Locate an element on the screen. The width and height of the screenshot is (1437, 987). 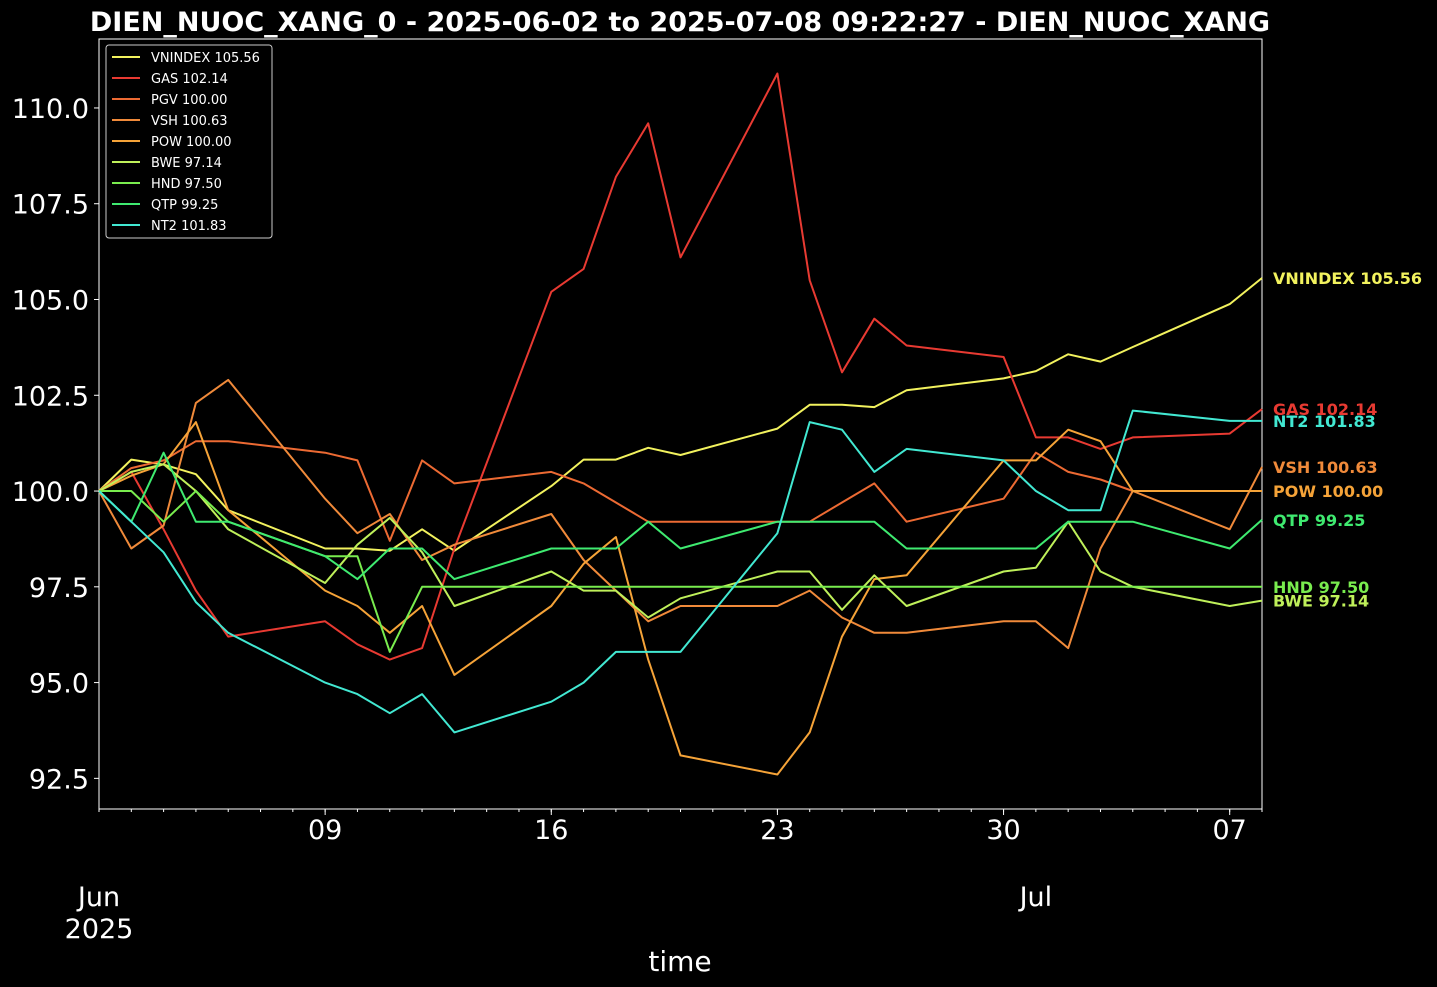
legend-entry: HND 97.50 is located at coordinates (186, 184).